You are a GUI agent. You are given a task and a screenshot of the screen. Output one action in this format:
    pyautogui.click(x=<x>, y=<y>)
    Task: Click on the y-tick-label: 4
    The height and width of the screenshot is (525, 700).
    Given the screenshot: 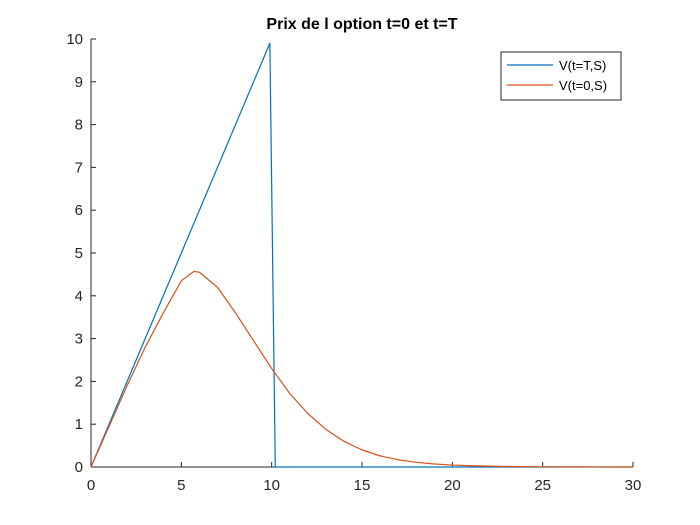 What is the action you would take?
    pyautogui.click(x=79, y=296)
    